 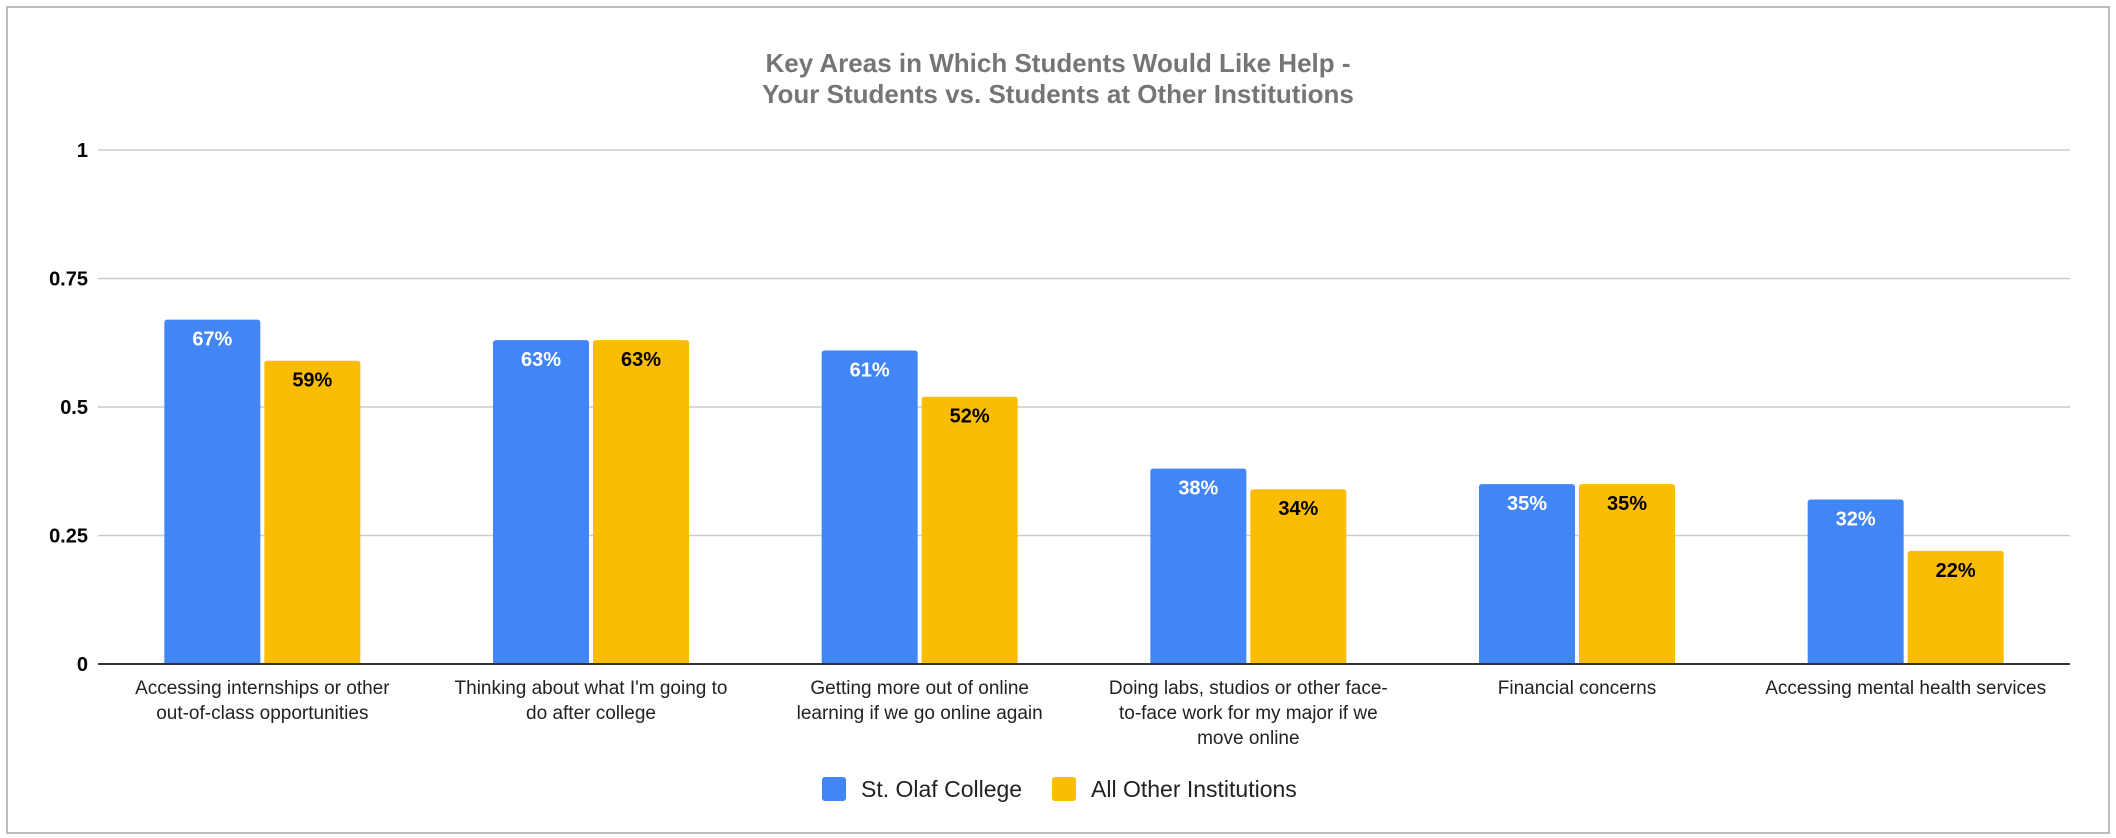 What do you see at coordinates (970, 417) in the screenshot?
I see `data-label: 52%` at bounding box center [970, 417].